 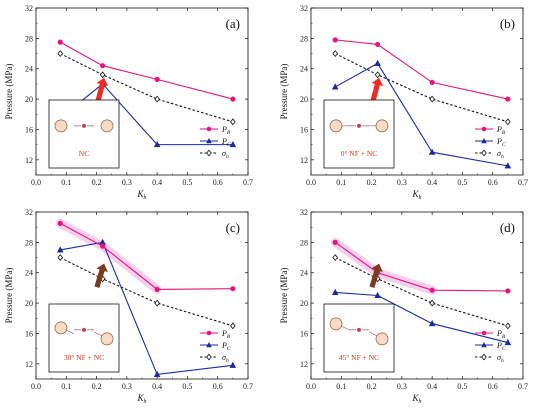 I want to click on inset-label: 0° NF + NC, so click(x=359, y=153).